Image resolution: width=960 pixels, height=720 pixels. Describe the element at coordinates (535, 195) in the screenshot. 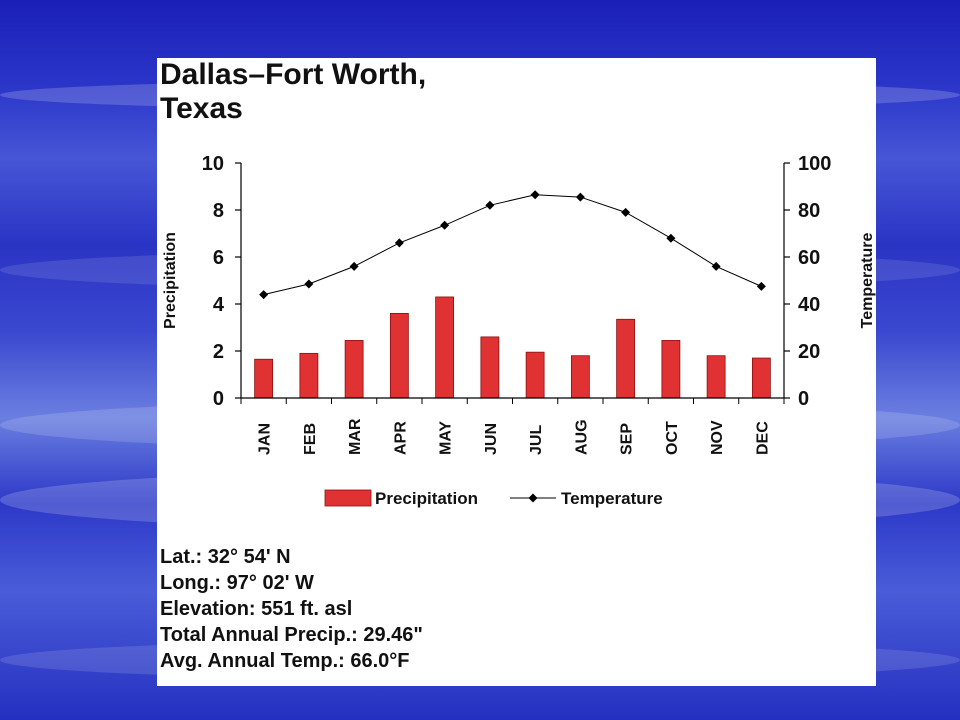

I see `temperature-point-jul` at that location.